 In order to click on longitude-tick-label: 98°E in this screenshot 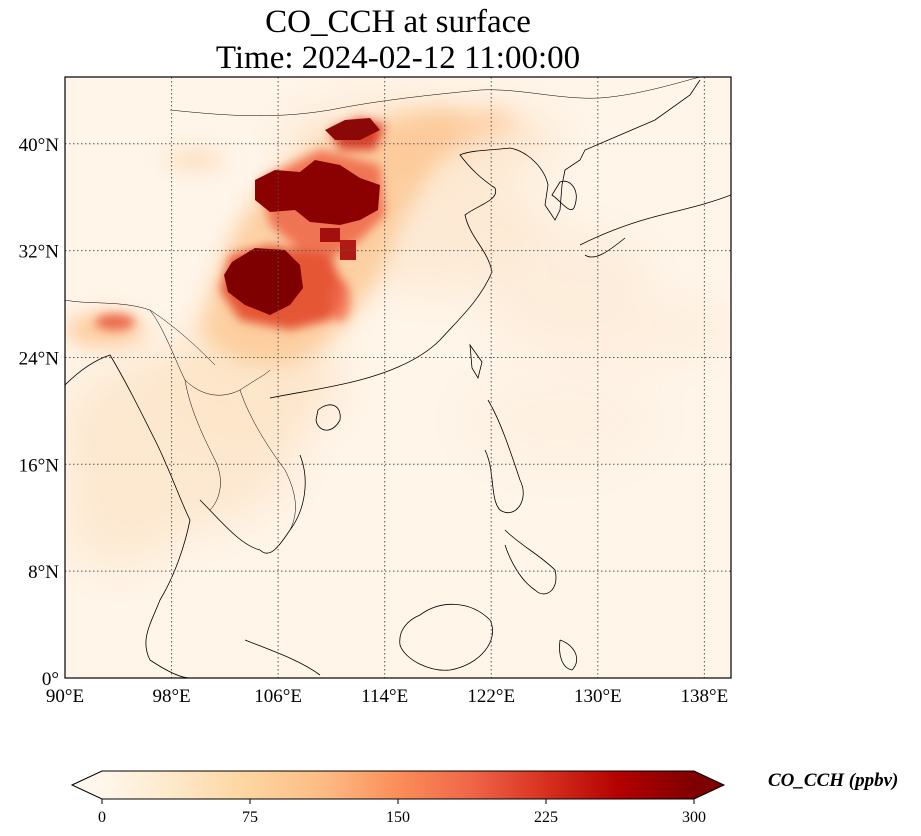, I will do `click(171, 696)`.